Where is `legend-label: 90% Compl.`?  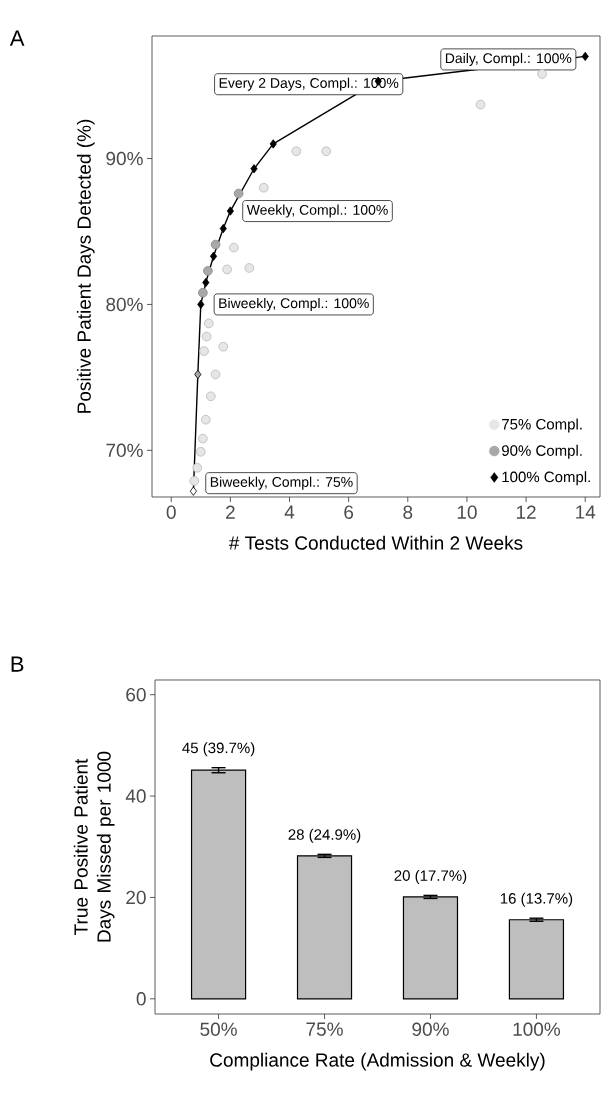
legend-label: 90% Compl. is located at coordinates (542, 451).